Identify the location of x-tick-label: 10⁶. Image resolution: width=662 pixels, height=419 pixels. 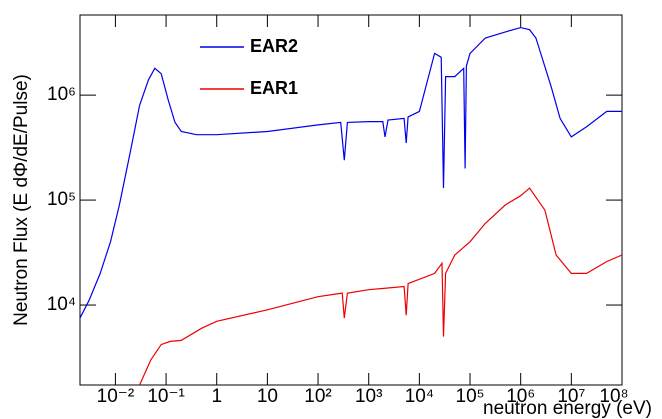
(520, 396).